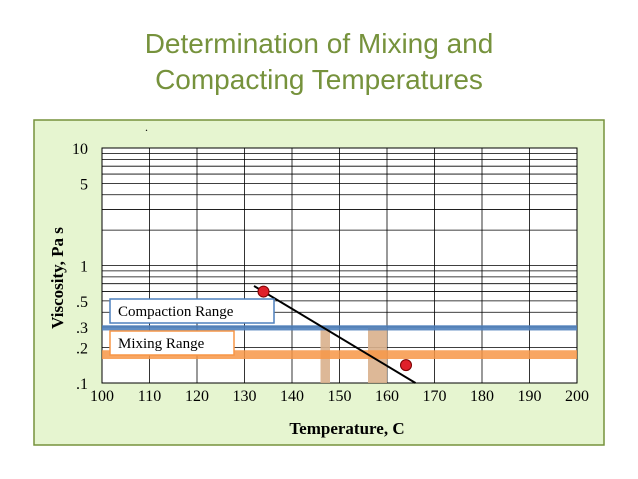  What do you see at coordinates (387, 396) in the screenshot?
I see `x-tick-label: 160` at bounding box center [387, 396].